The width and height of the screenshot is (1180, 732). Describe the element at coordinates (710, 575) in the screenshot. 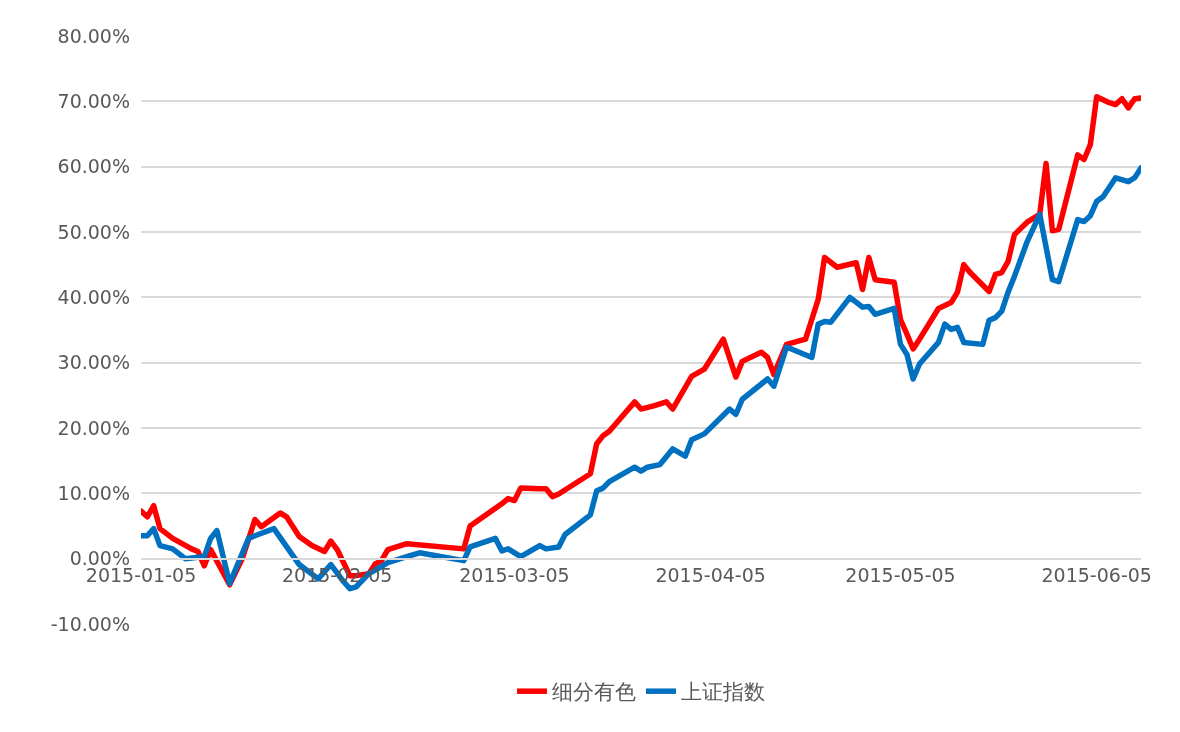

I see `x-tick-label: 2015-04-05` at that location.